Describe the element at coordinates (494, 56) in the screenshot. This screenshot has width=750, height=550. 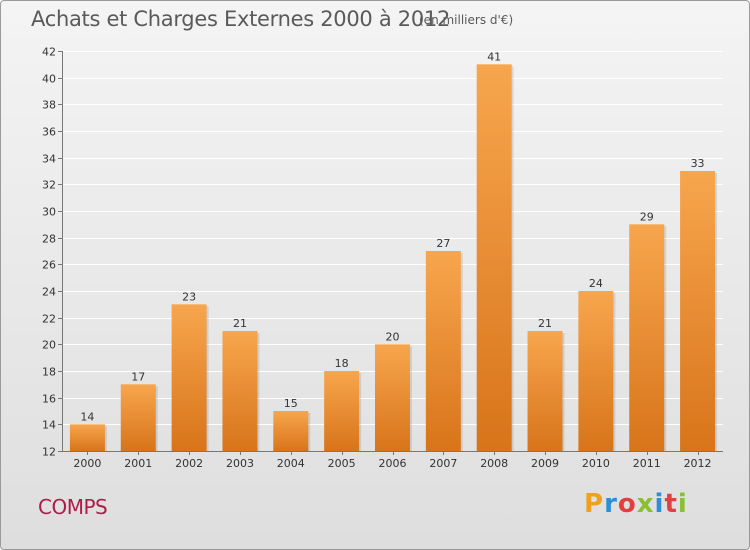
I see `value-label-2008: 41` at that location.